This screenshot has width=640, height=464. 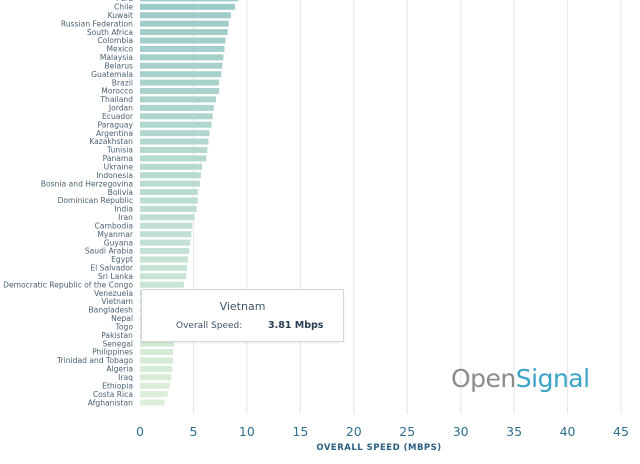 I want to click on category-label: Togo, so click(x=124, y=326).